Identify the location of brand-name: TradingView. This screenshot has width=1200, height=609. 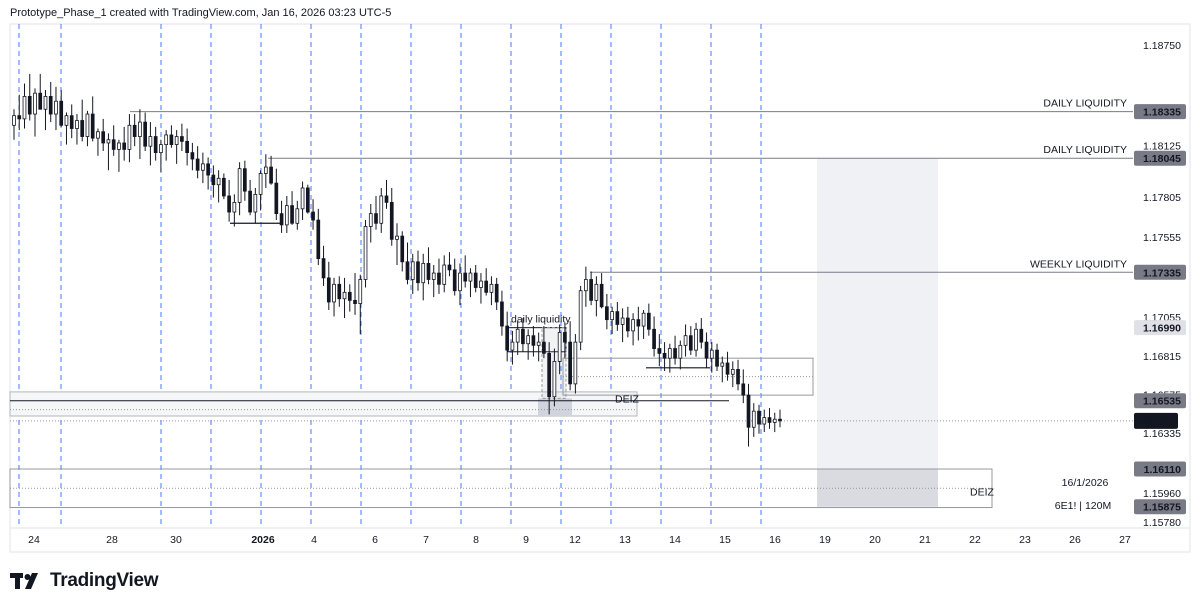
(104, 580).